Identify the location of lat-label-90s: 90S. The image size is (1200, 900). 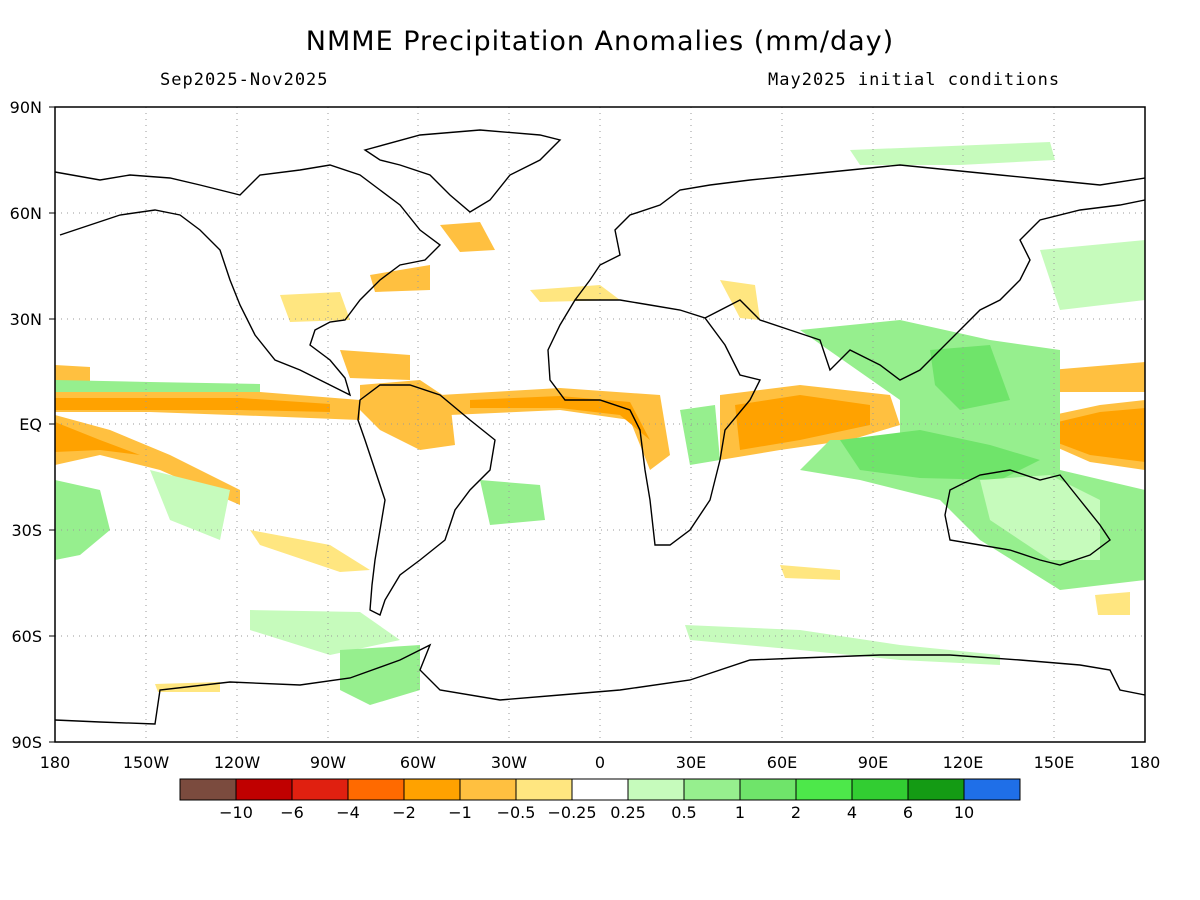
(26, 742).